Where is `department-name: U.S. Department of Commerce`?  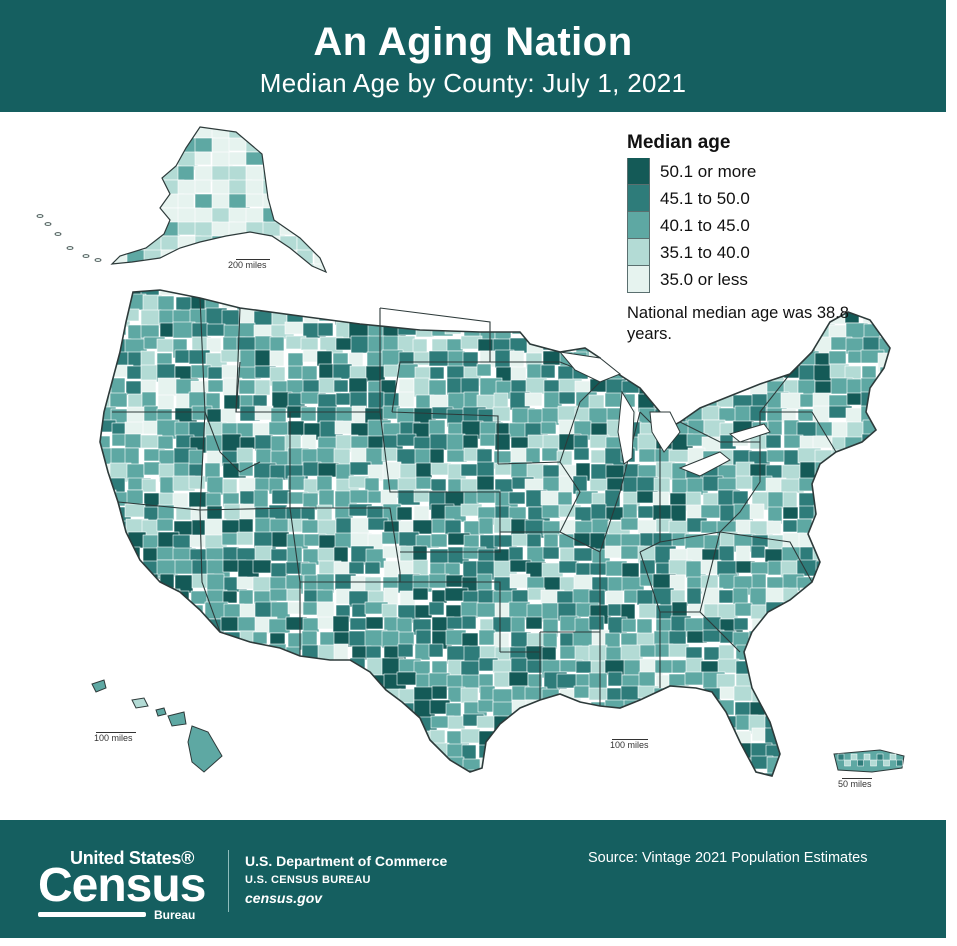 department-name: U.S. Department of Commerce is located at coordinates (346, 861).